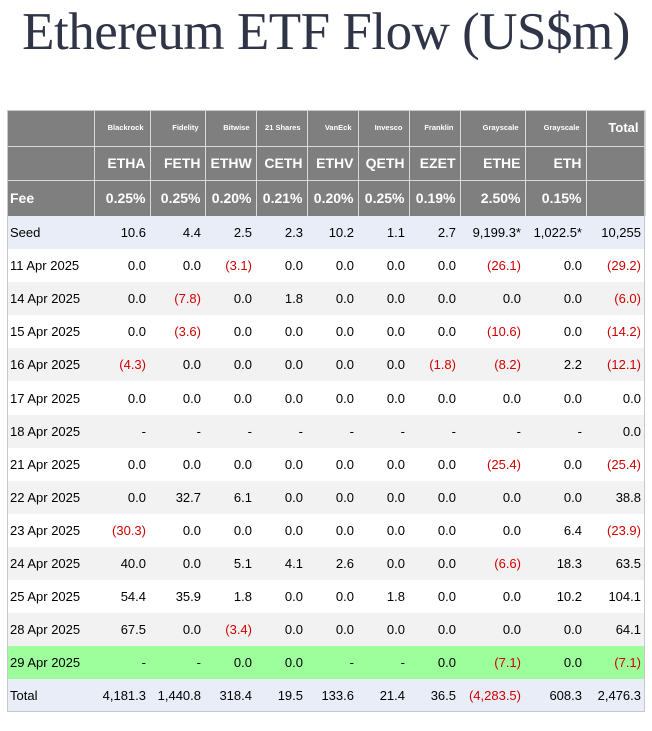  I want to click on issuer-header: Grayscale, so click(493, 128).